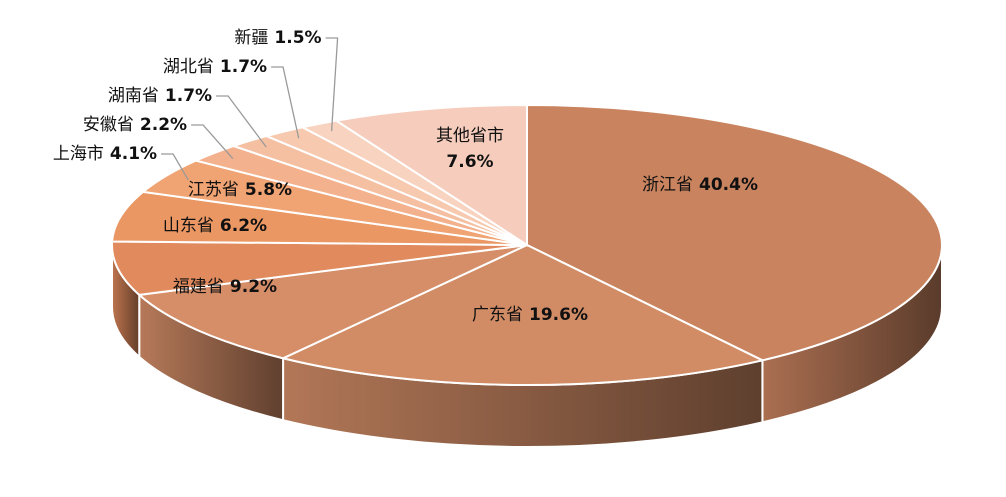 This screenshot has width=1006, height=497. Describe the element at coordinates (188, 226) in the screenshot. I see `category-label: 山东省` at that location.